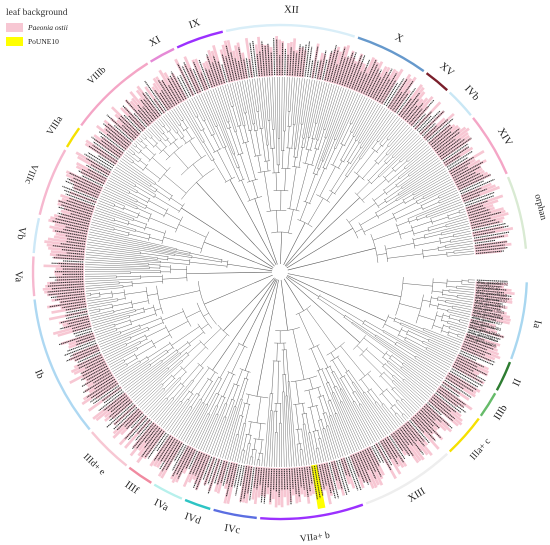  I want to click on clade-label: IX, so click(195, 24).